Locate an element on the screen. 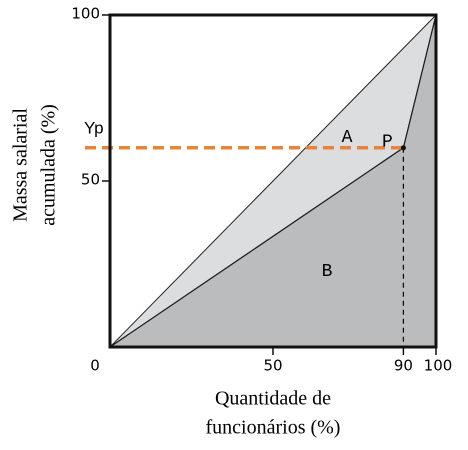 The height and width of the screenshot is (450, 468). y-tick-label: 100 is located at coordinates (85, 14).